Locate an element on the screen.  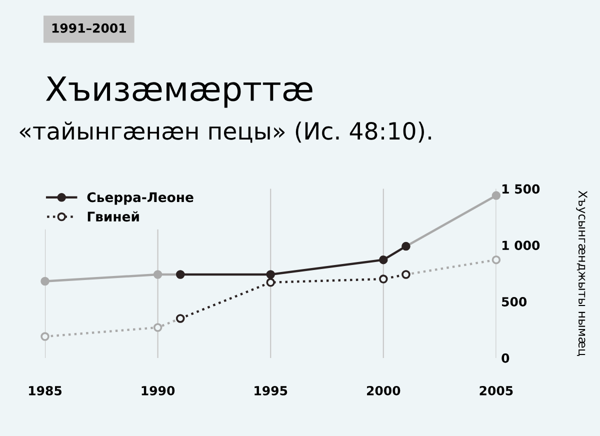
legend-label: Гвиней is located at coordinates (113, 216).